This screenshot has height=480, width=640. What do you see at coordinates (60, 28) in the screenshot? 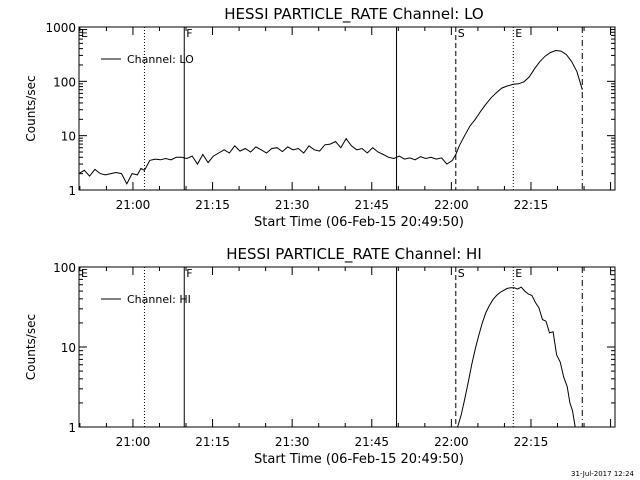
I see `y-tick-label: 1000` at bounding box center [60, 28].